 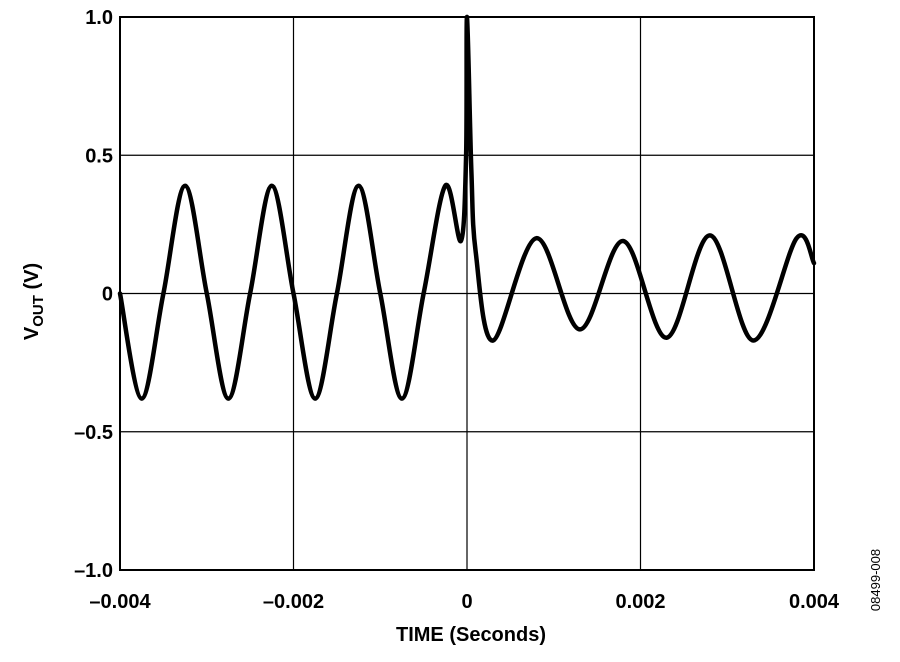 What do you see at coordinates (32, 333) in the screenshot?
I see `y-axis-label-prefix: V` at bounding box center [32, 333].